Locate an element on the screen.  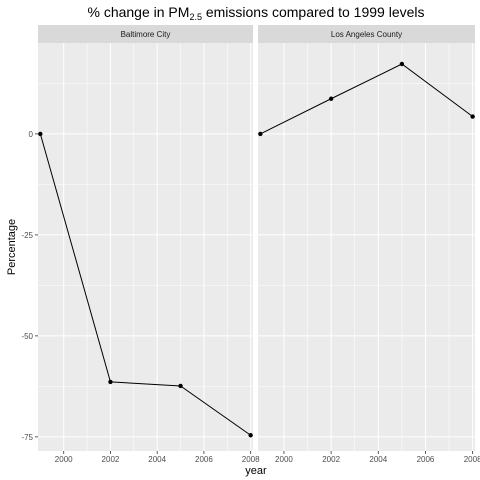
facet-strip-label-1: Los Angeles County is located at coordinates (366, 34).